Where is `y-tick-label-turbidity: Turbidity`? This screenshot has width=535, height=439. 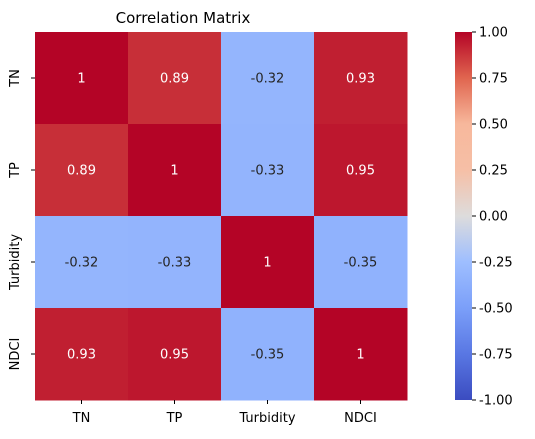 y-tick-label-turbidity: Turbidity is located at coordinates (15, 262).